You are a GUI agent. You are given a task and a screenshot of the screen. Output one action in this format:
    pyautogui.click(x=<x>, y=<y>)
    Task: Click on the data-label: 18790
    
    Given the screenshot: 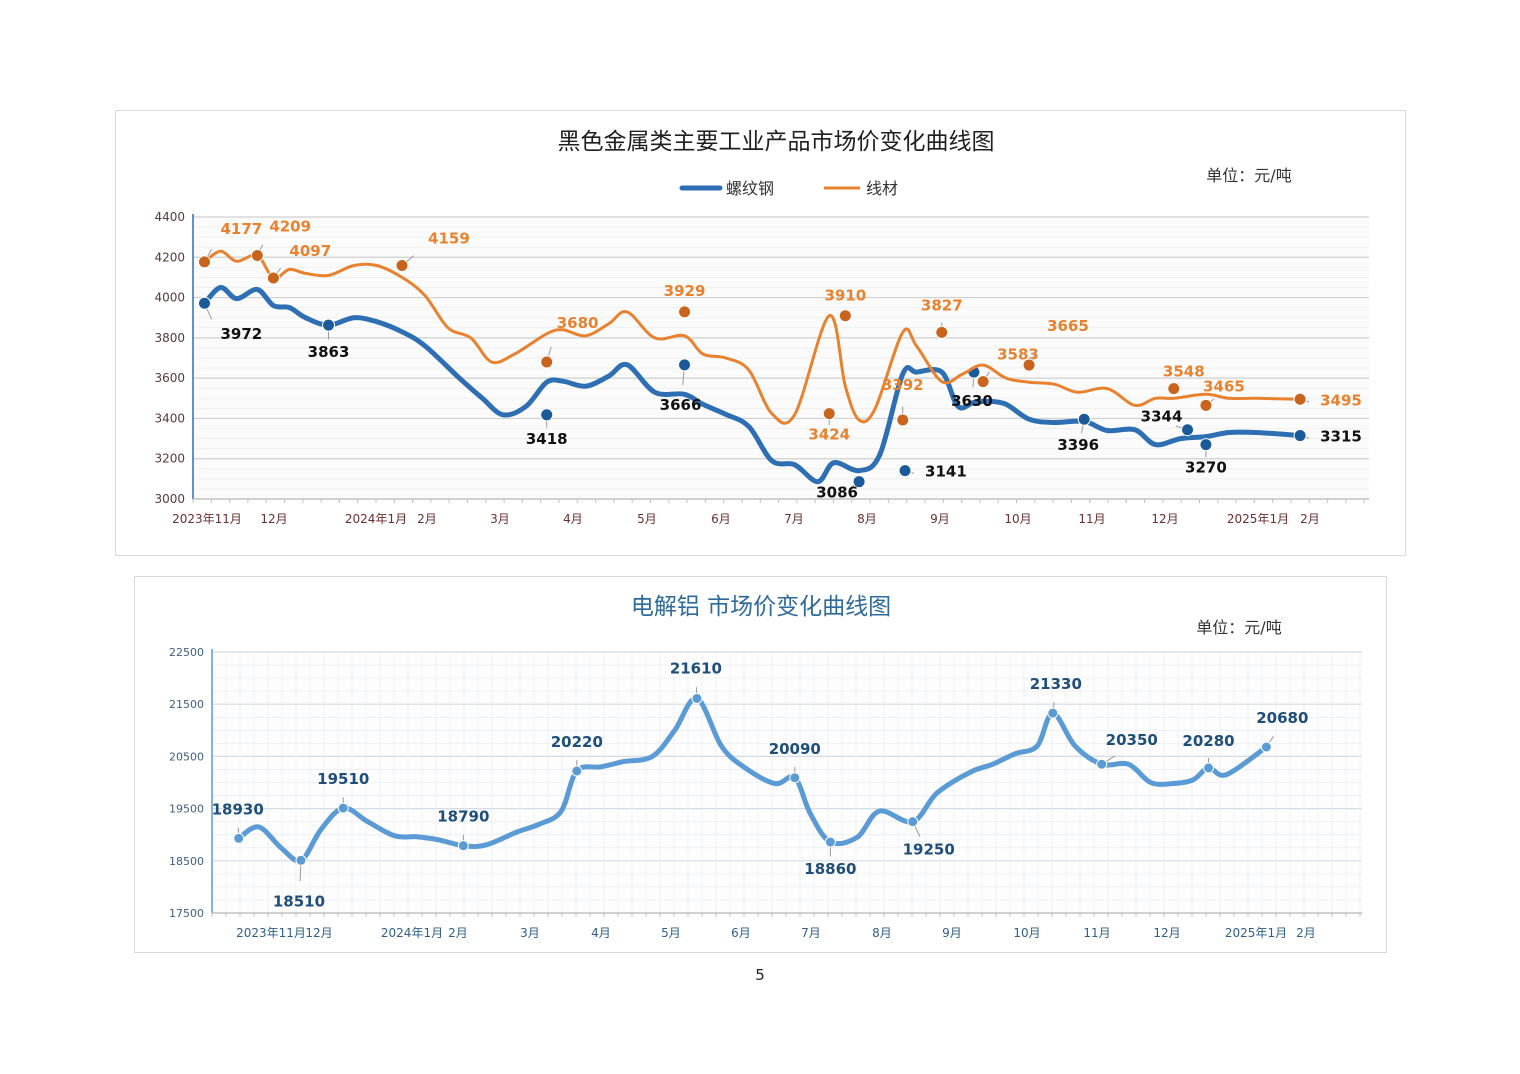 What is the action you would take?
    pyautogui.click(x=463, y=817)
    